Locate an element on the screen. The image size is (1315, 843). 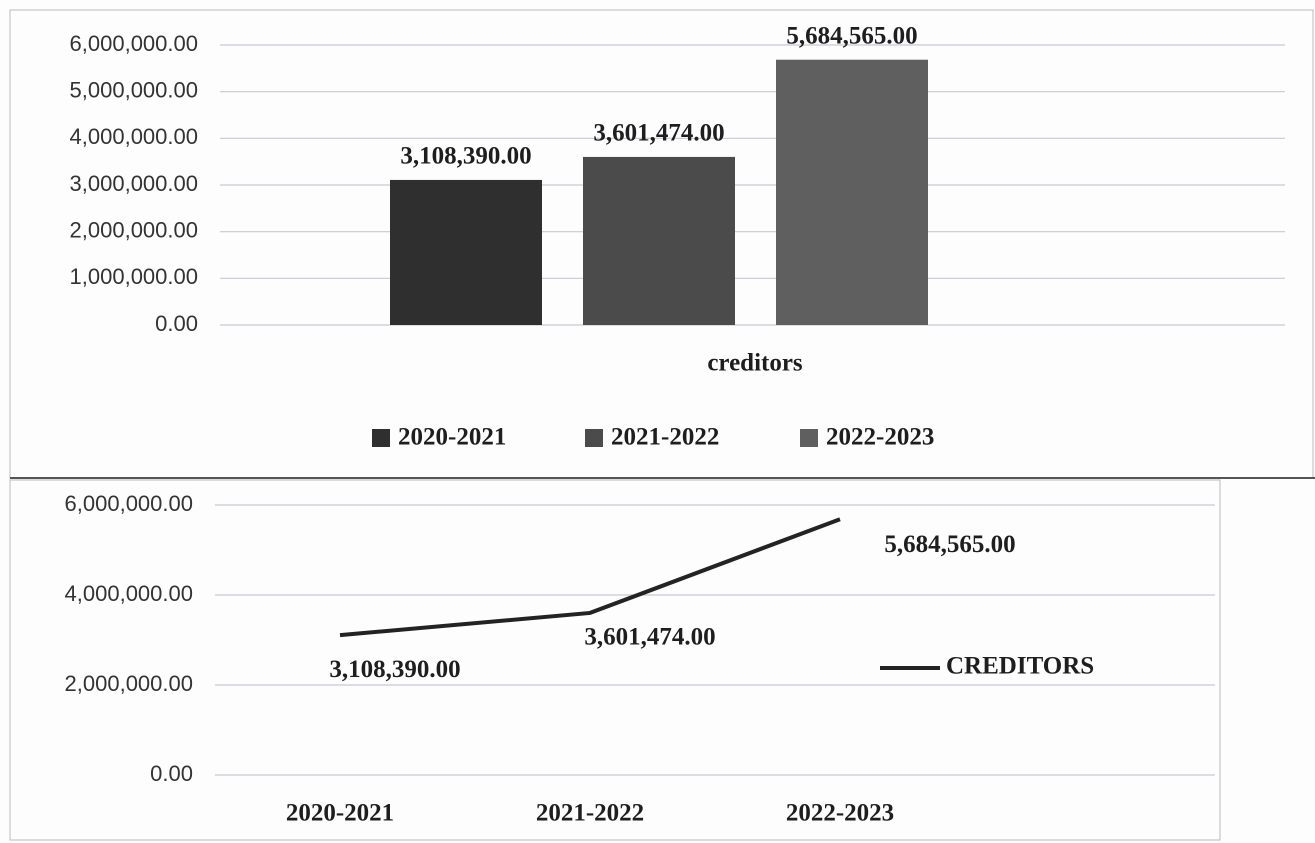
line is located at coordinates (590, 577).